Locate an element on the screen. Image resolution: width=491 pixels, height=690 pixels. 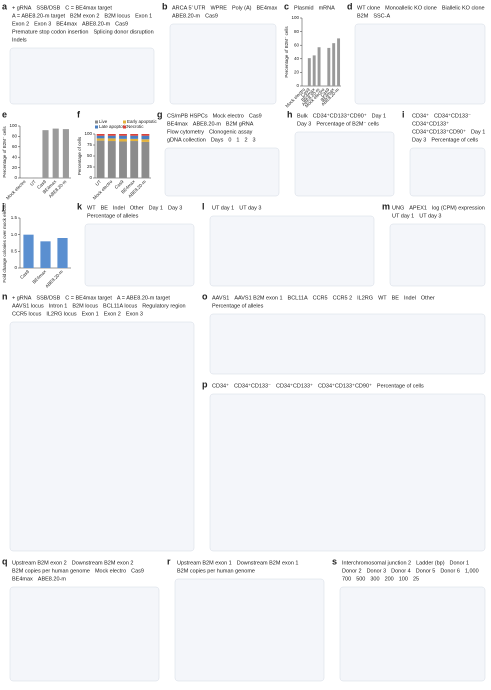
panel-label: Cas9 is located at coordinates (121, 24).